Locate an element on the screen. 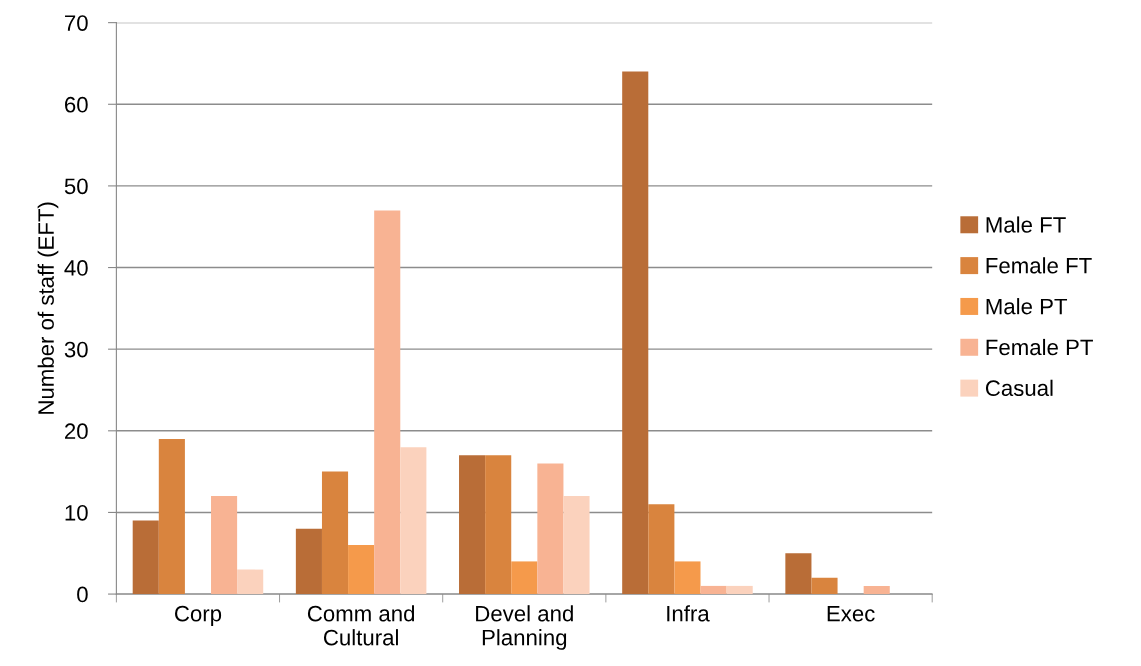 Image resolution: width=1141 pixels, height=666 pixels. legend-label: Male PT is located at coordinates (1027, 306).